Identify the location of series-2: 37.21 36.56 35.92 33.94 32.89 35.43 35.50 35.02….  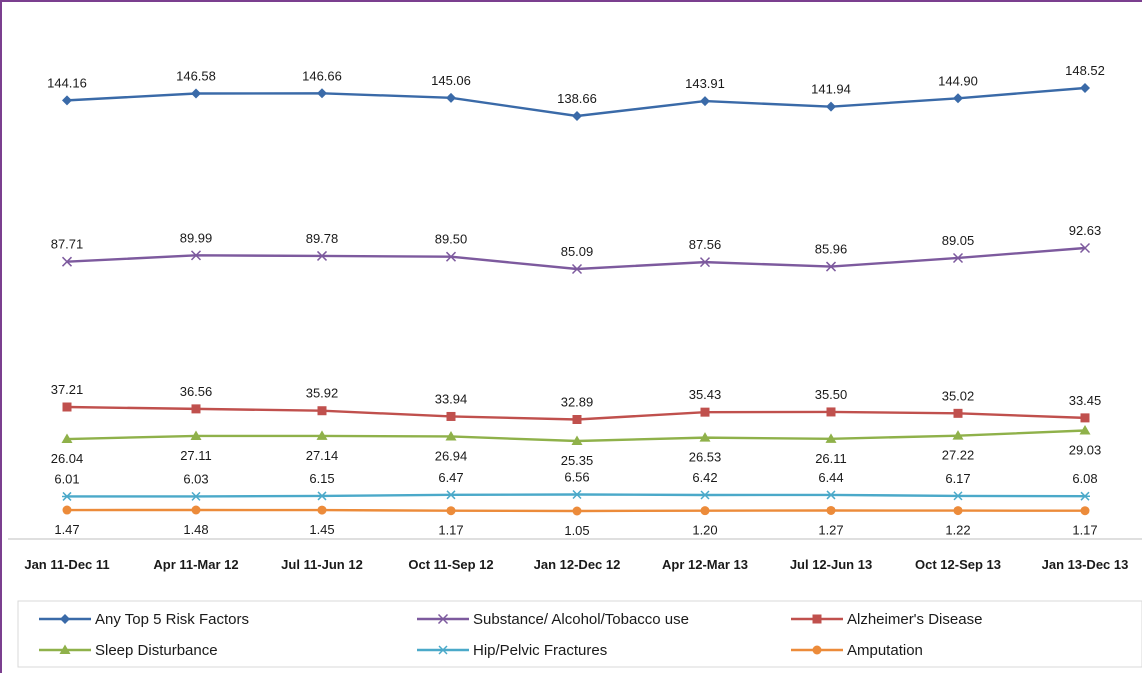
(576, 403).